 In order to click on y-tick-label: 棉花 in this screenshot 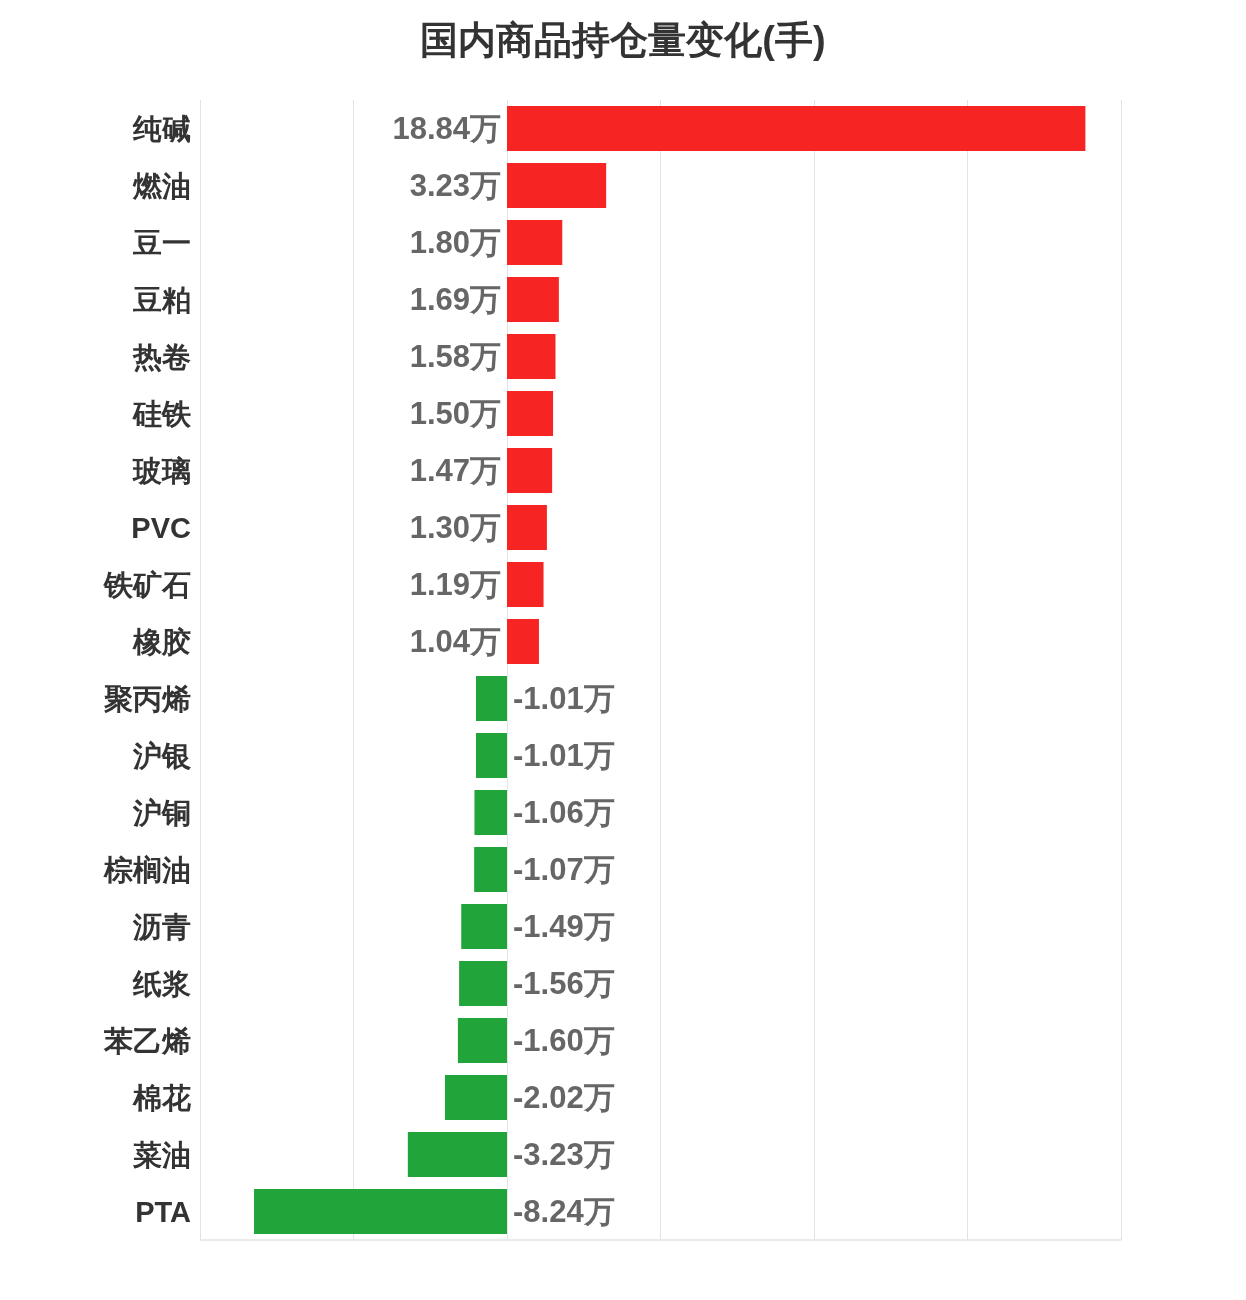, I will do `click(161, 1097)`.